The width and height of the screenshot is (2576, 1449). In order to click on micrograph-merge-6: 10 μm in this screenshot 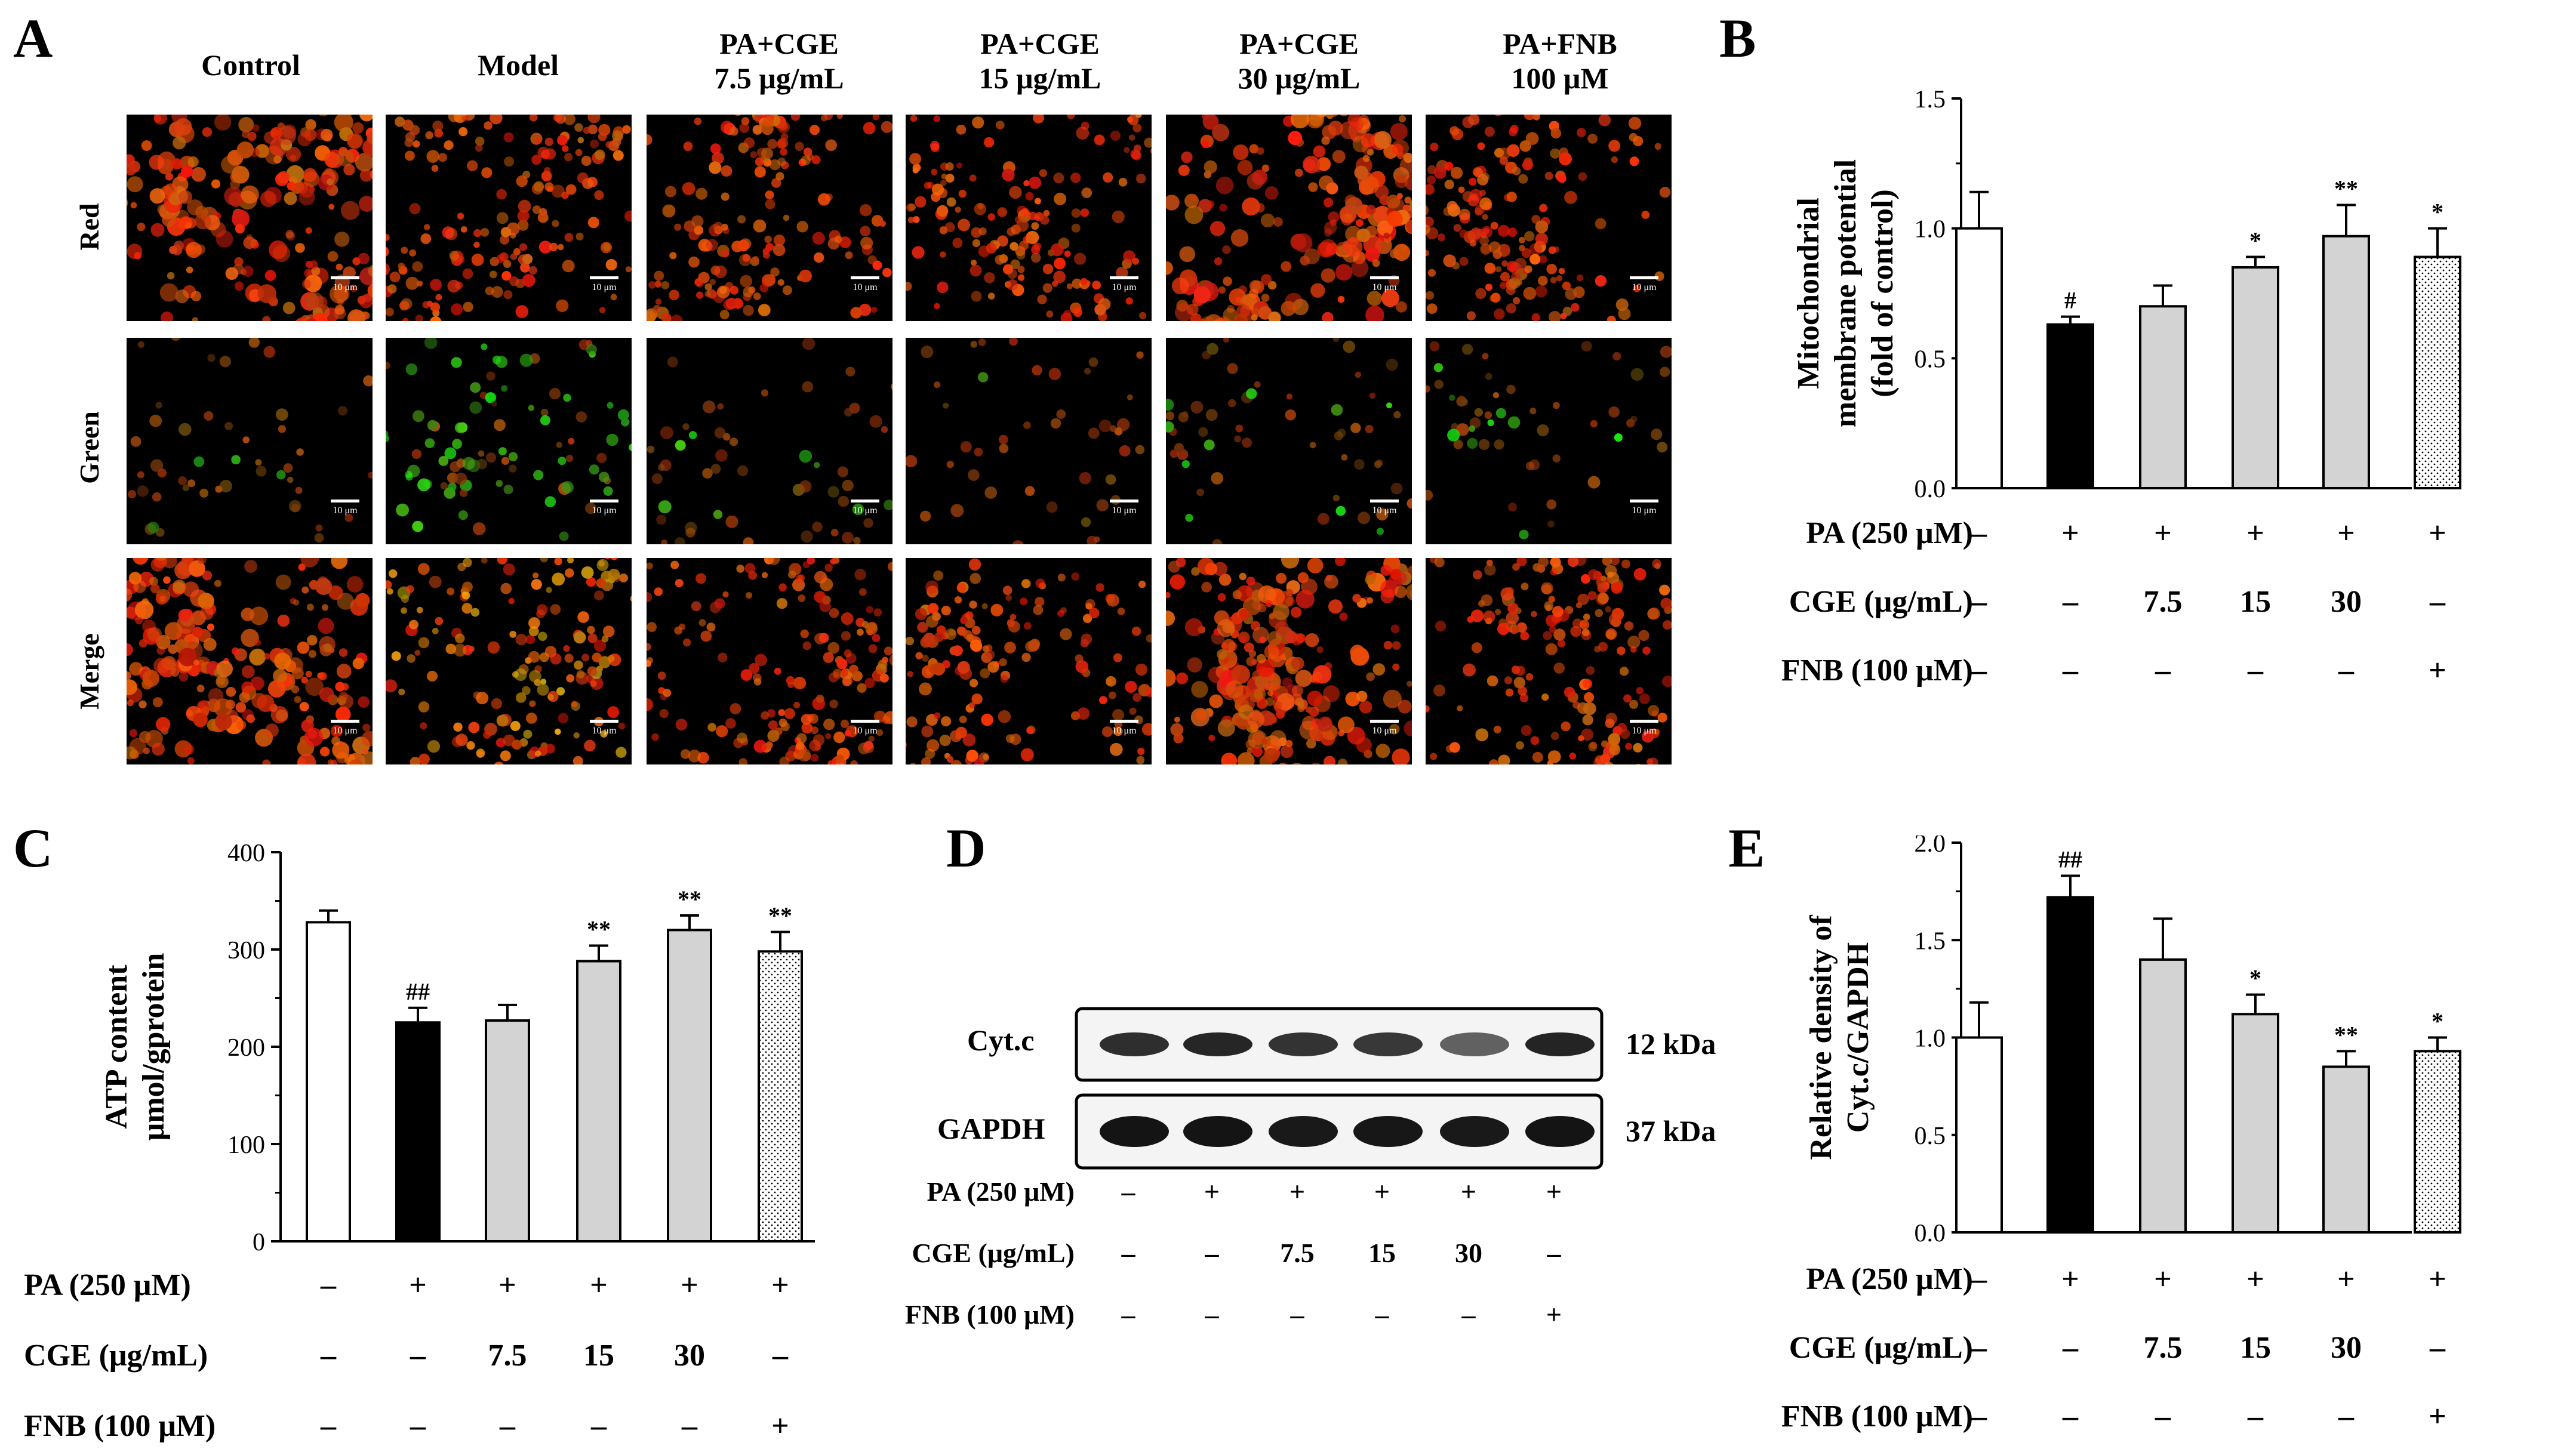, I will do `click(1549, 661)`.